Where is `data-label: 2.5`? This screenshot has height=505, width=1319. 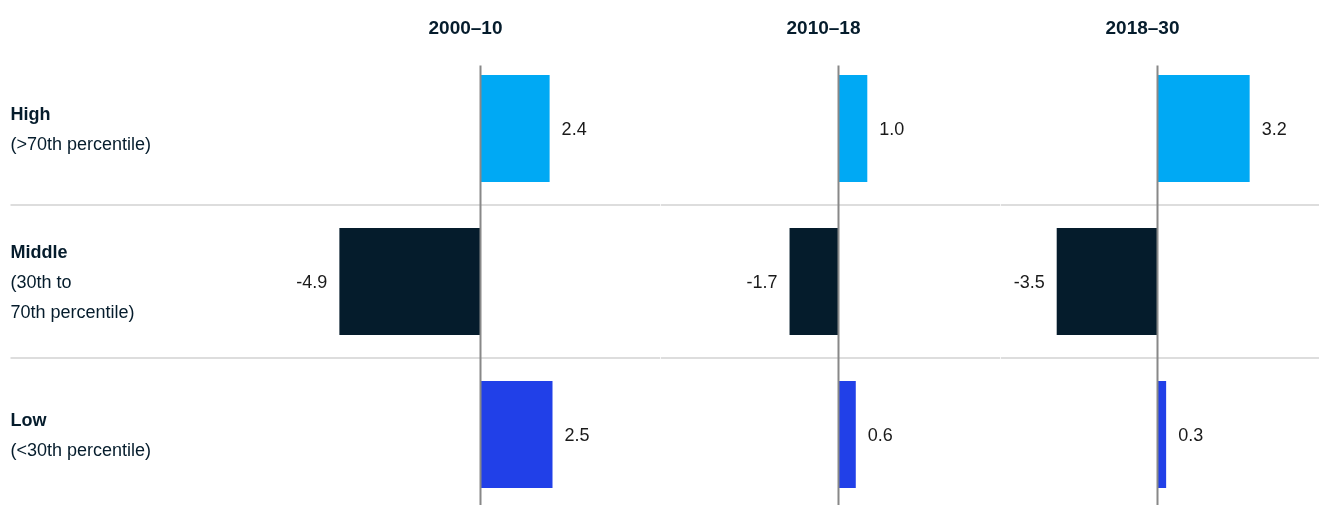 data-label: 2.5 is located at coordinates (577, 435).